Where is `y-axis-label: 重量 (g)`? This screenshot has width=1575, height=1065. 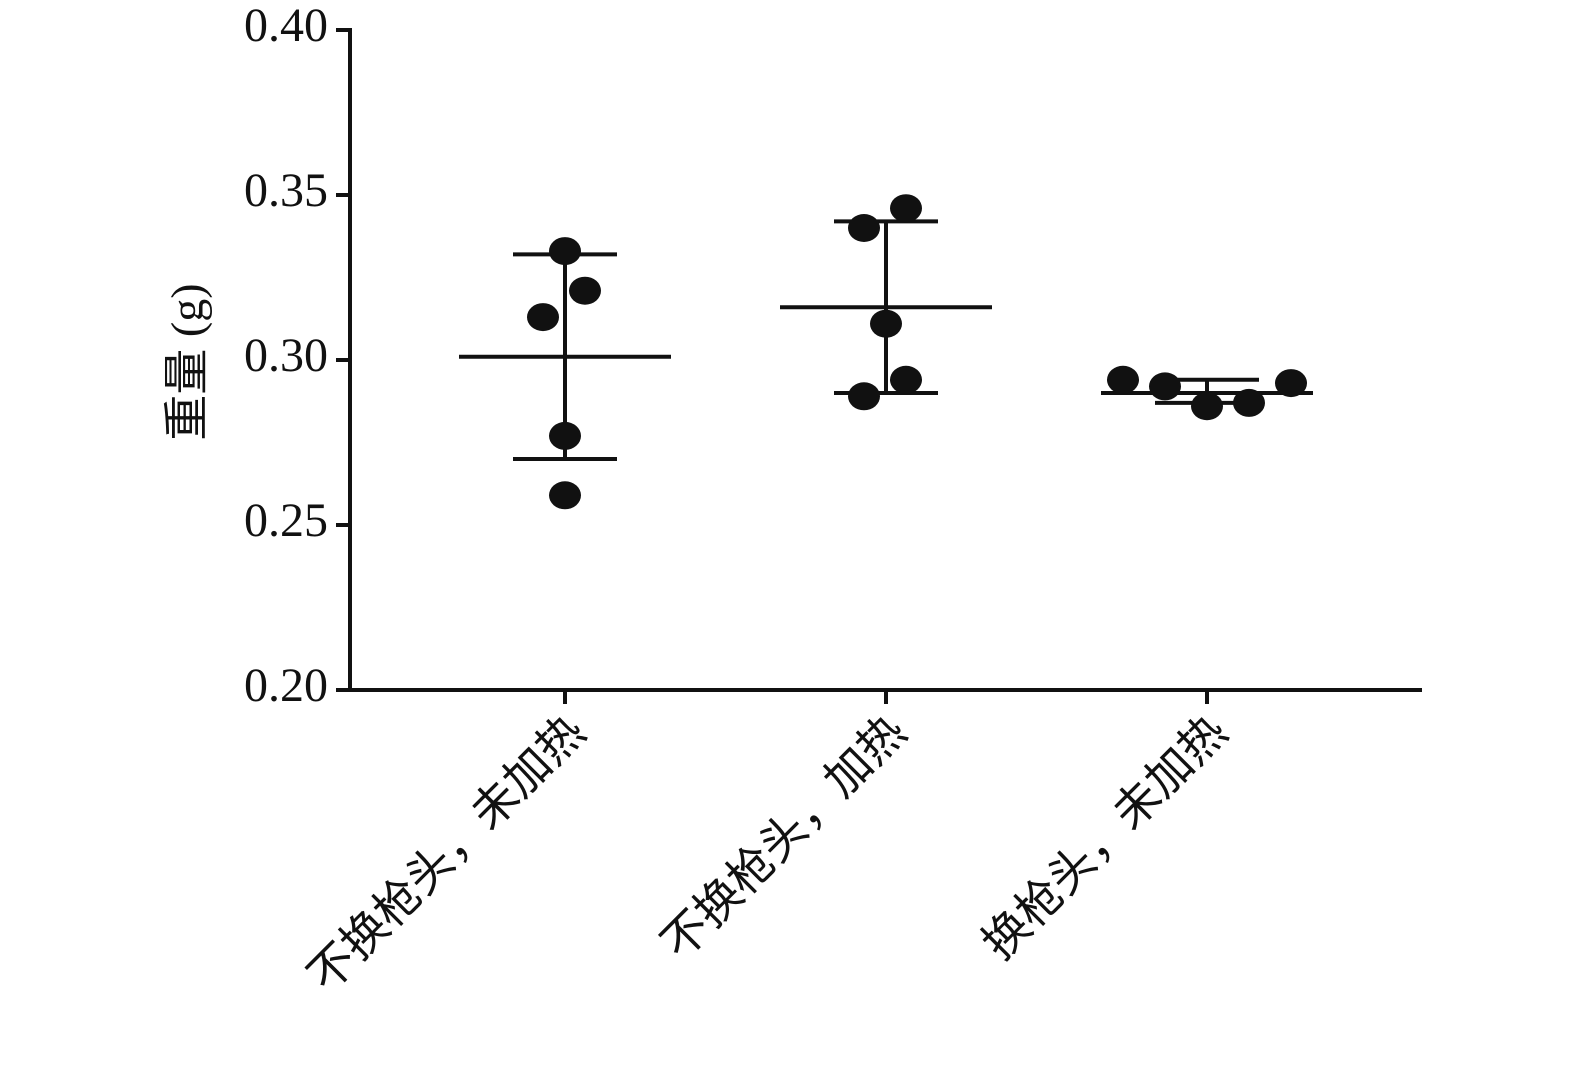
y-axis-label: 重量 (g) is located at coordinates (187, 361).